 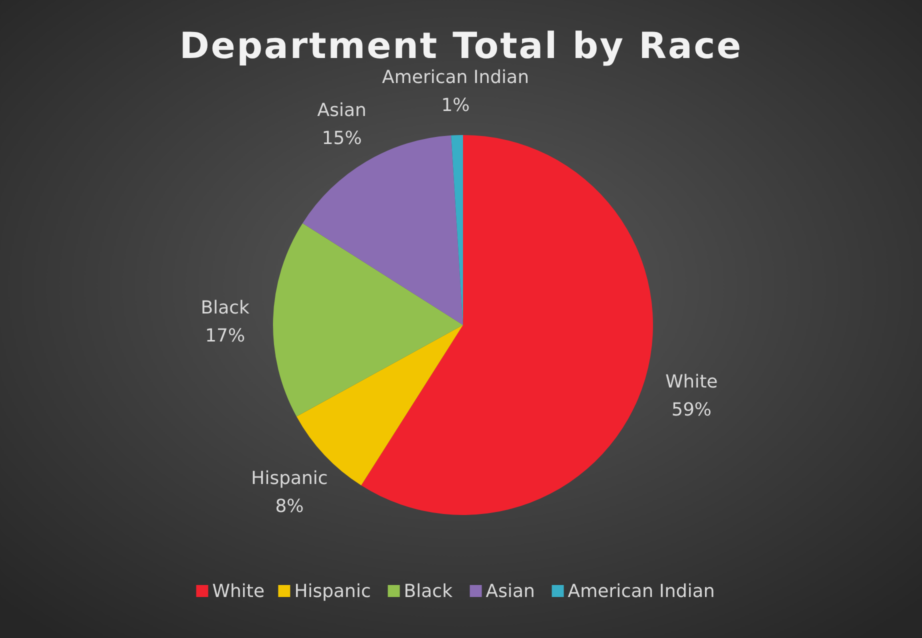 What do you see at coordinates (238, 591) in the screenshot?
I see `legend-label: White` at bounding box center [238, 591].